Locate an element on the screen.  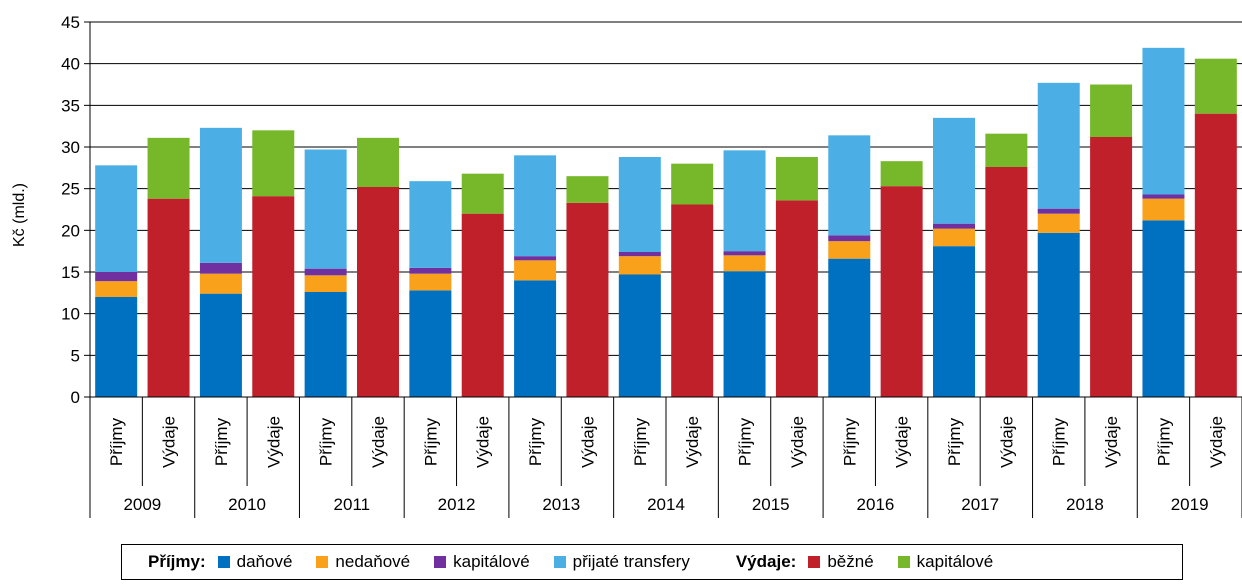
y-tick-label: 35 is located at coordinates (70, 105).